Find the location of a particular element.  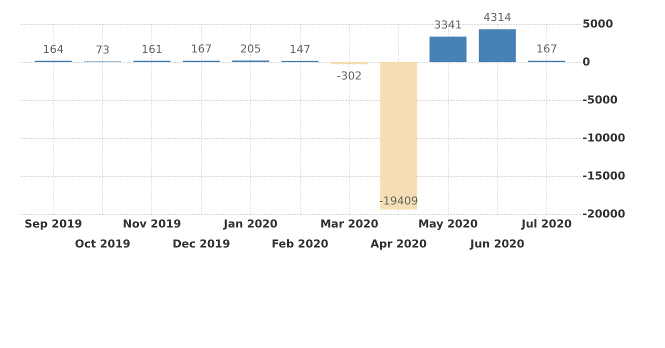

x-tick-label: Sep 2019 is located at coordinates (53, 224).